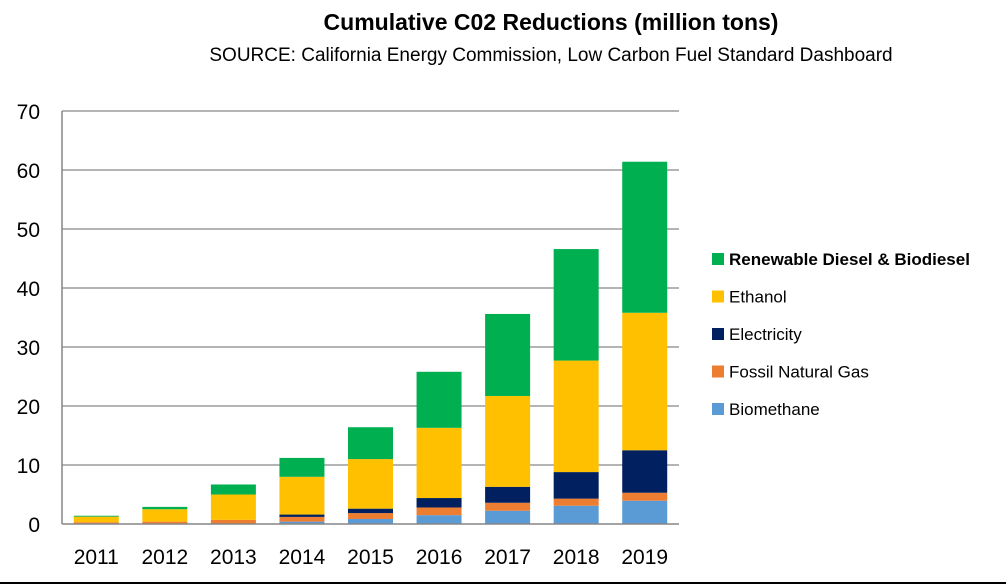 The width and height of the screenshot is (1006, 585). Describe the element at coordinates (28, 289) in the screenshot. I see `y-tick-label: 40` at that location.